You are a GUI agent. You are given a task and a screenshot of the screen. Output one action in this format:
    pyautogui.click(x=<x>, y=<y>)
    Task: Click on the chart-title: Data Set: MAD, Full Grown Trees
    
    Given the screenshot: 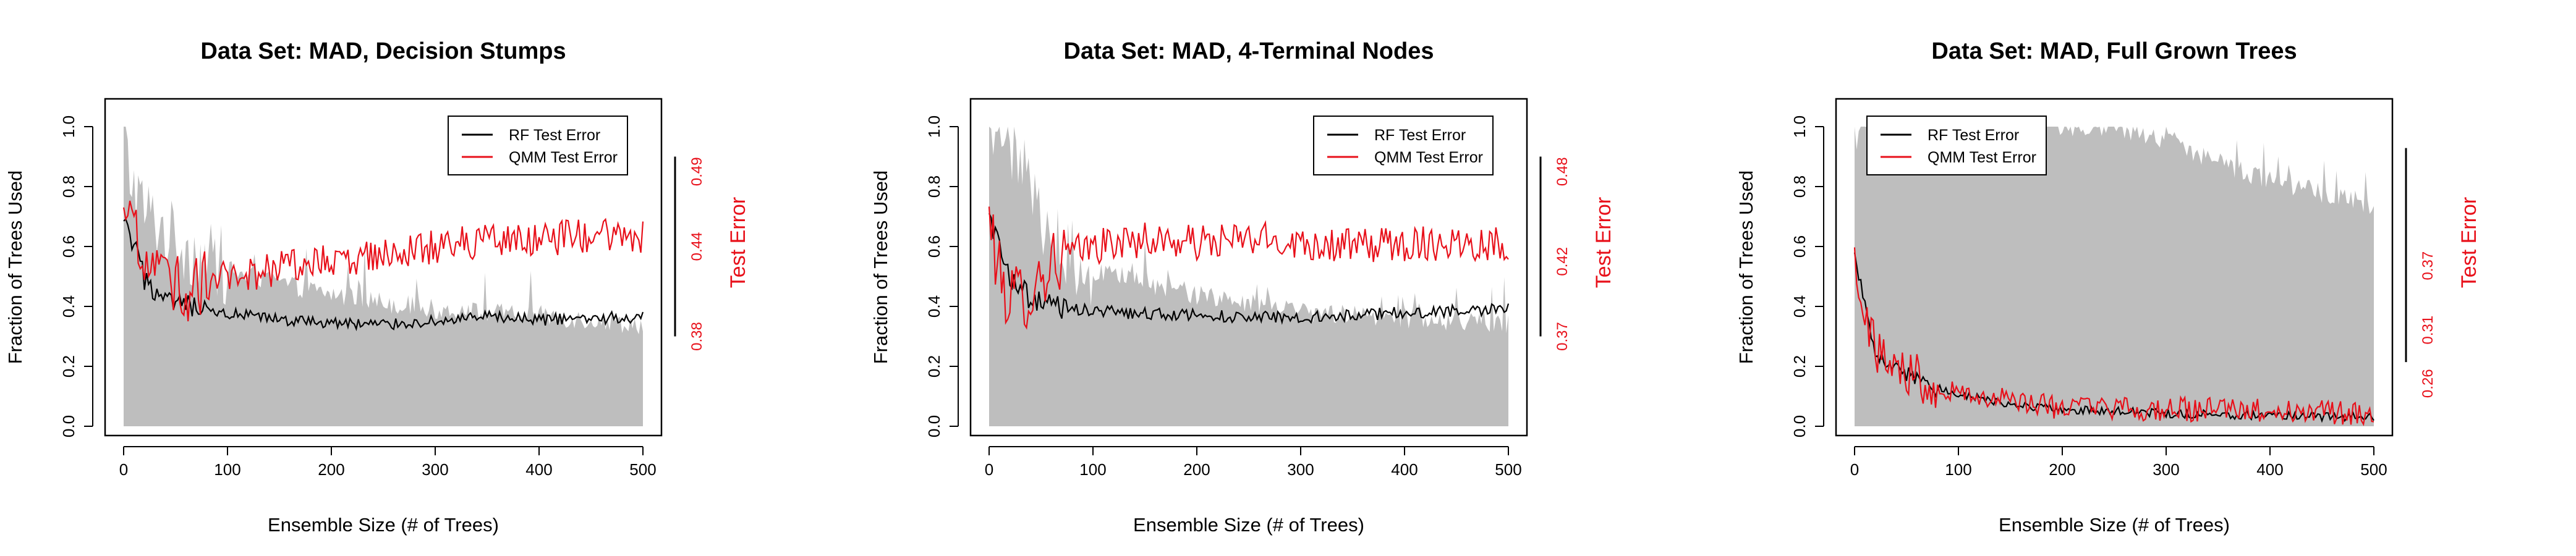 What is the action you would take?
    pyautogui.click(x=2114, y=51)
    